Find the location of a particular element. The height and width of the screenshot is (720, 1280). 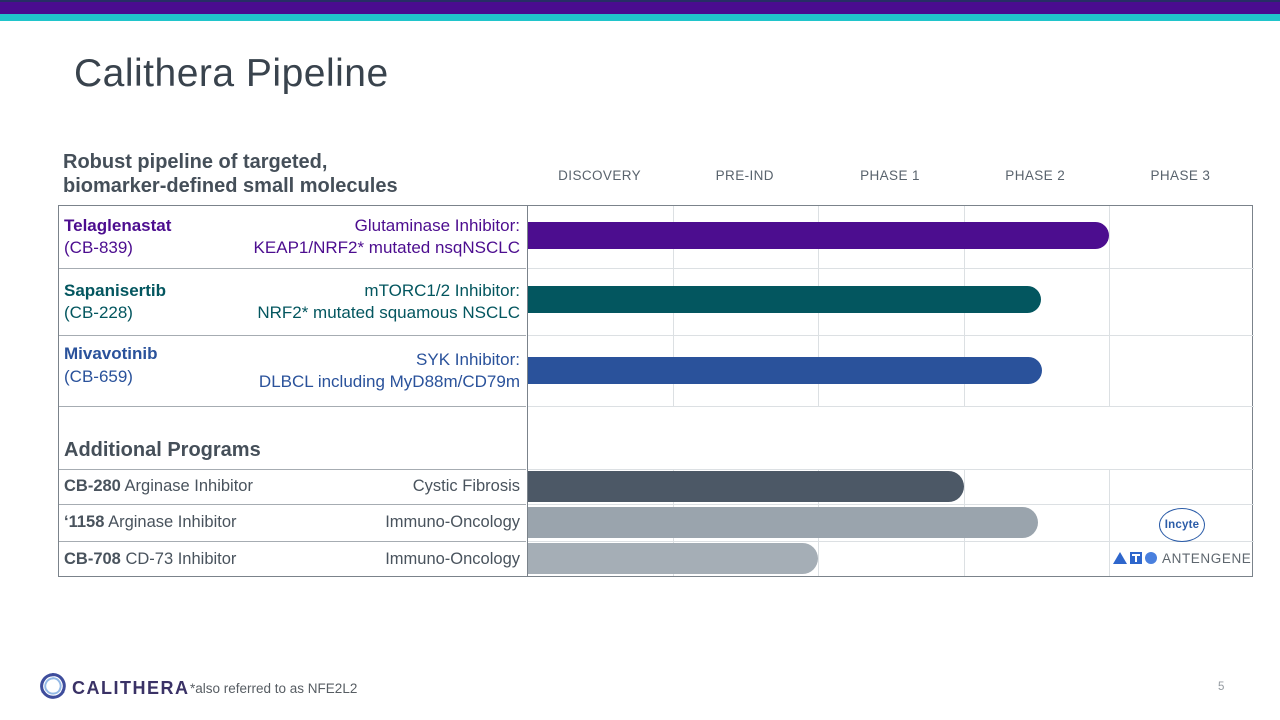

program-code: CB-708 is located at coordinates (92, 559).